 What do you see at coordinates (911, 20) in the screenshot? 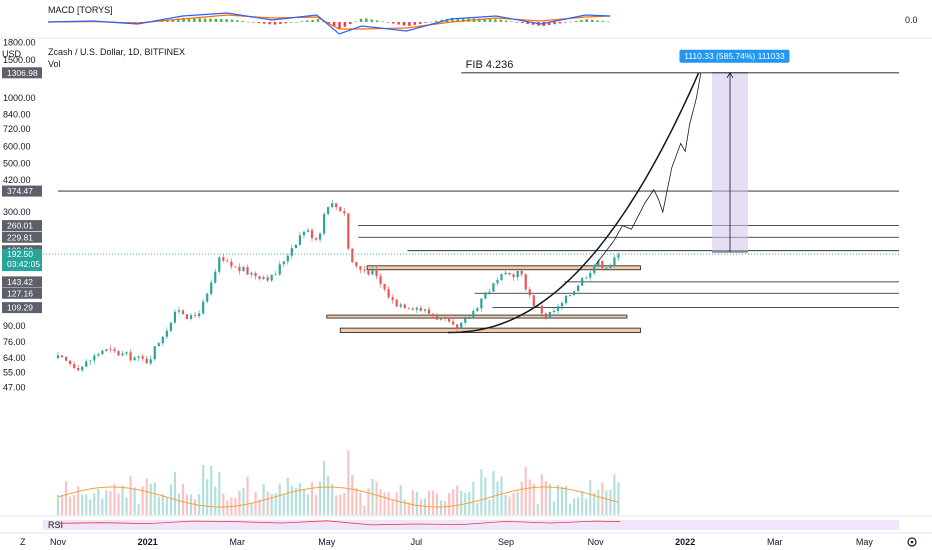
I see `macd-zero-label: 0.0` at bounding box center [911, 20].